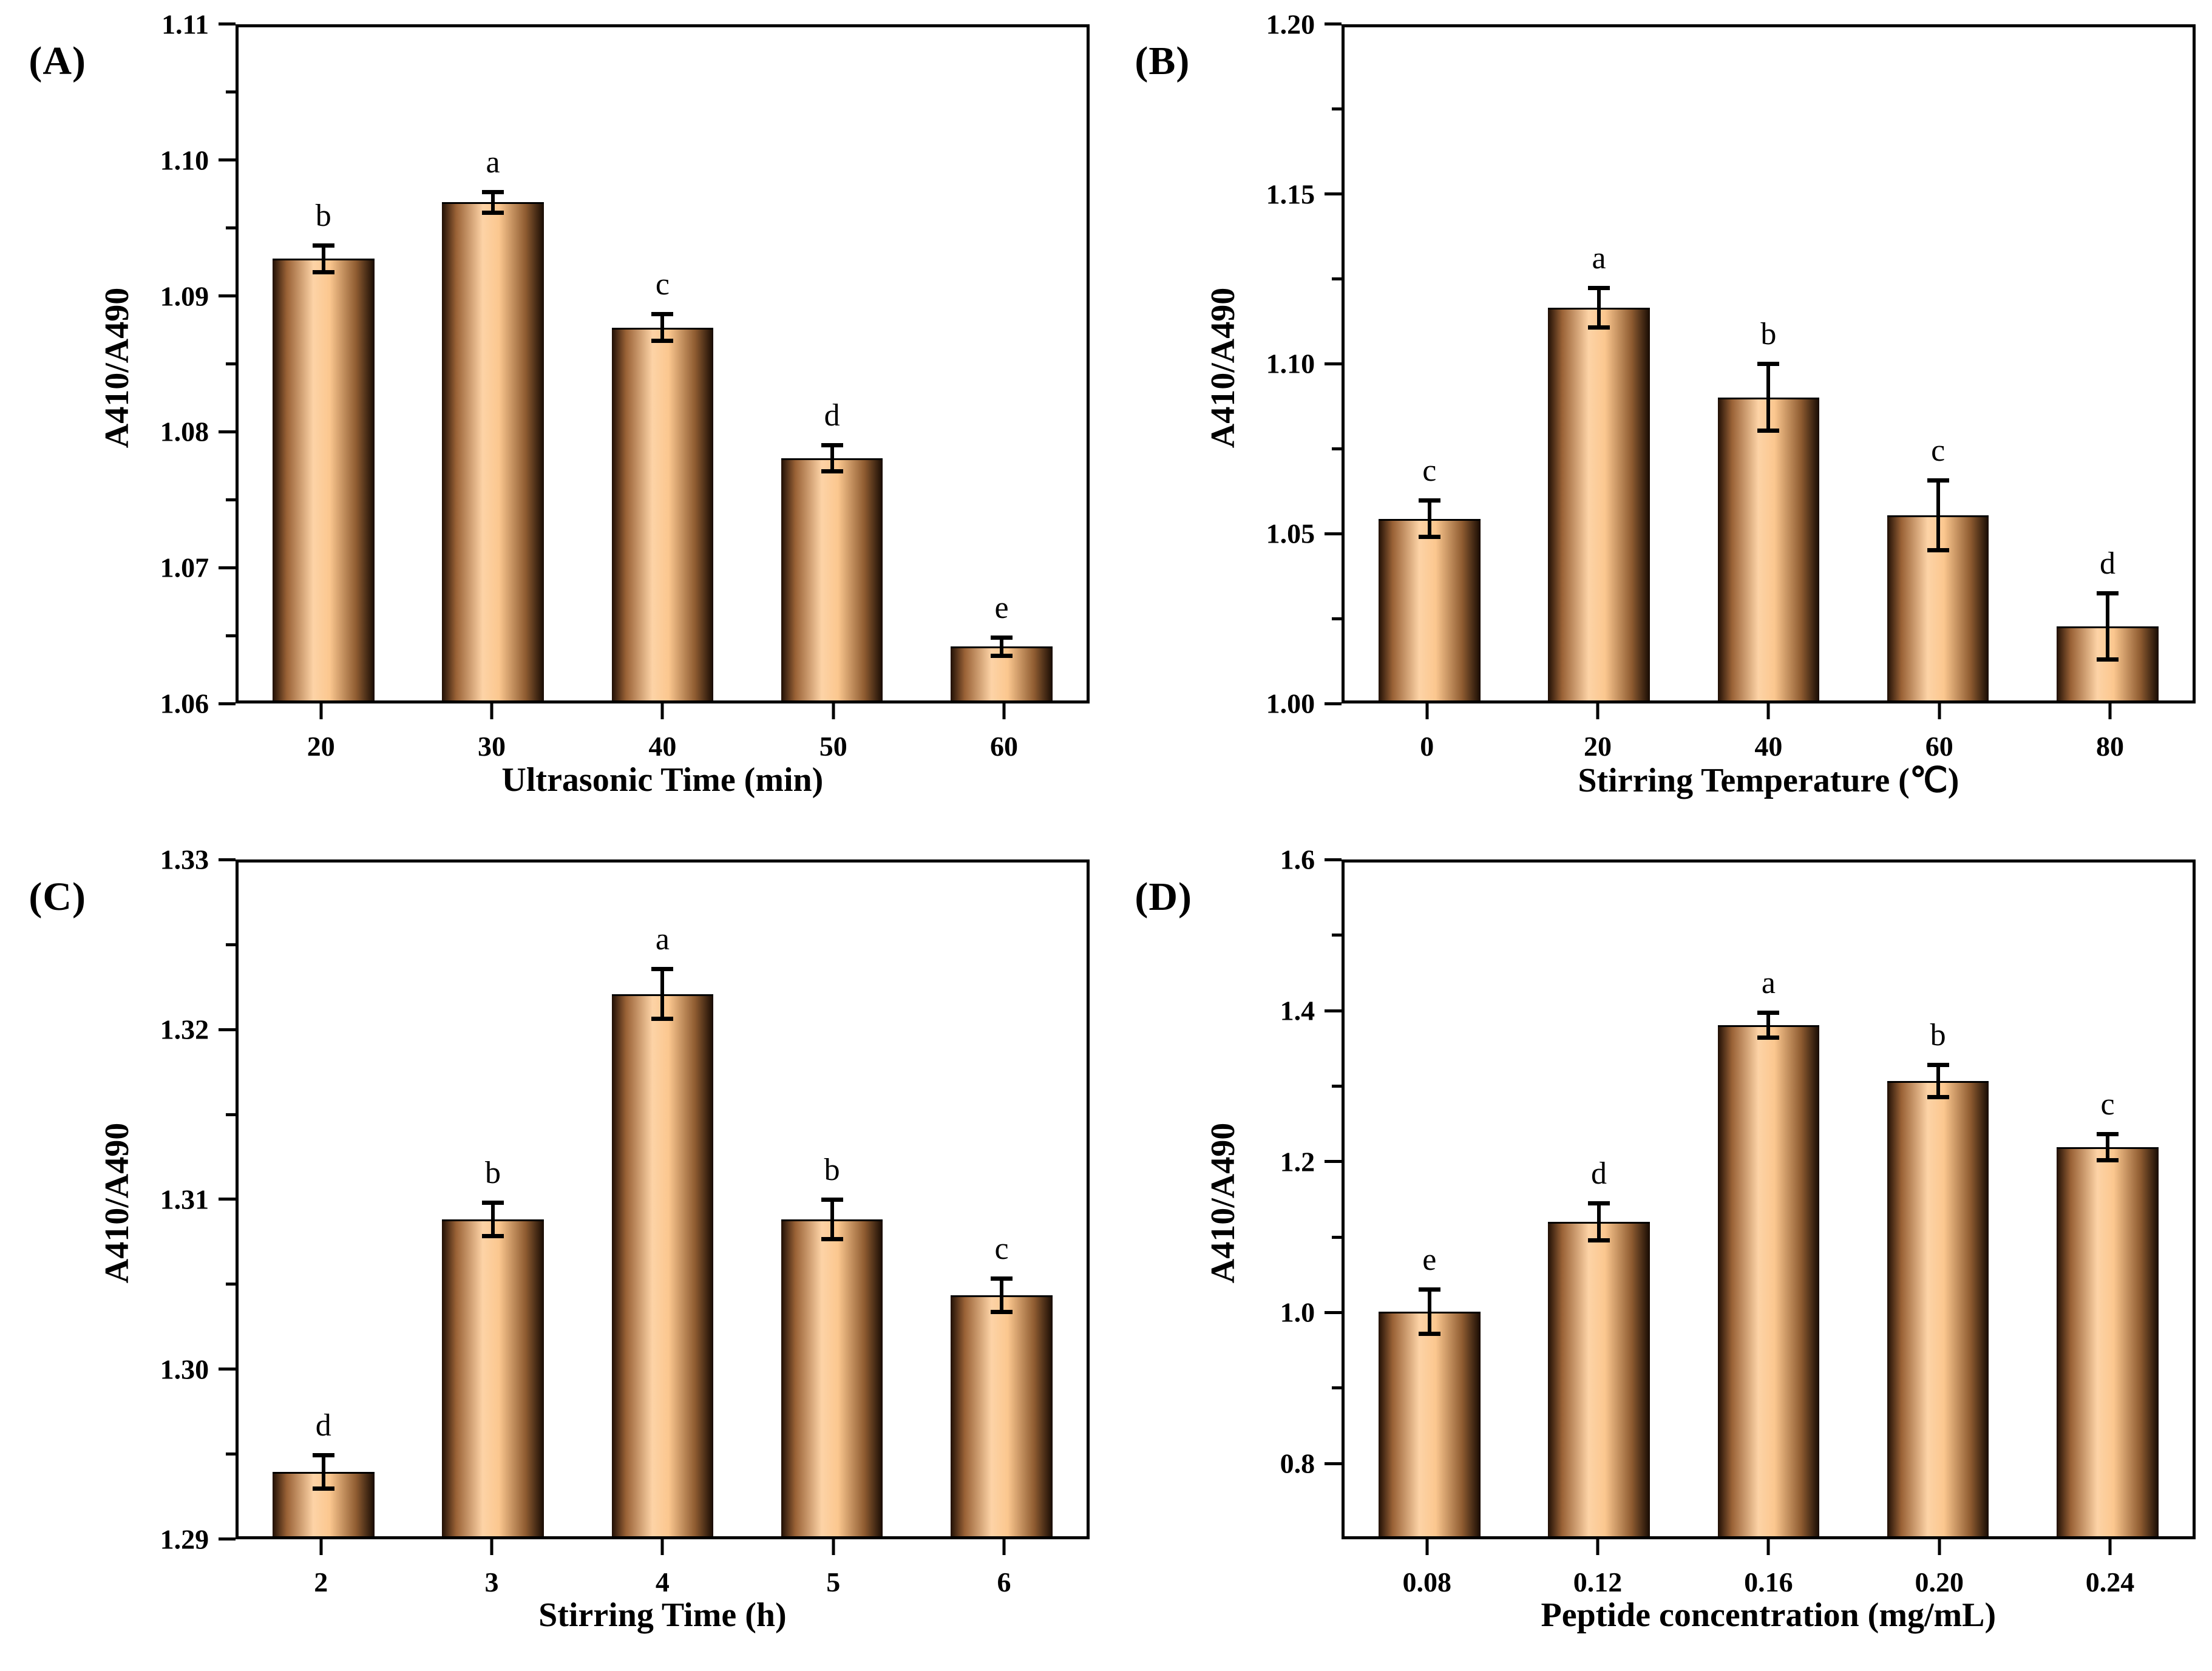  Describe the element at coordinates (1290, 194) in the screenshot. I see `y-tick-label: 1.15` at that location.